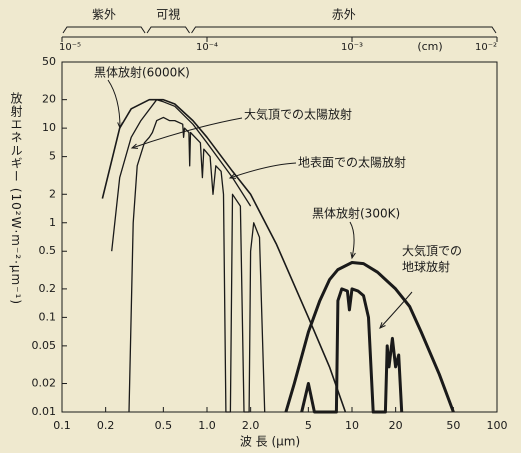 Image resolution: width=521 pixels, height=453 pixels. Describe the element at coordinates (308, 425) in the screenshot. I see `x-tick-label: 5` at that location.